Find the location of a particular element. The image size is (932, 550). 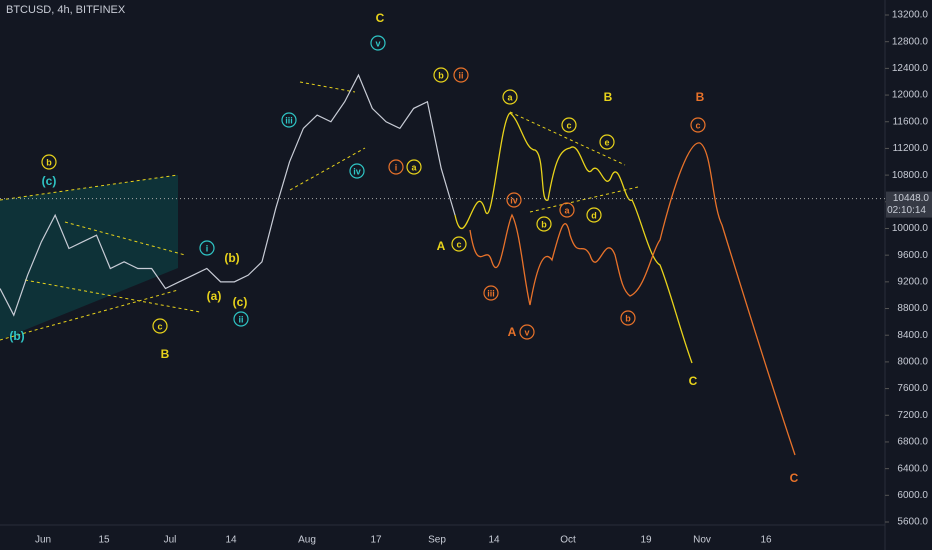

y-tick-label: 10800.0 is located at coordinates (910, 175).